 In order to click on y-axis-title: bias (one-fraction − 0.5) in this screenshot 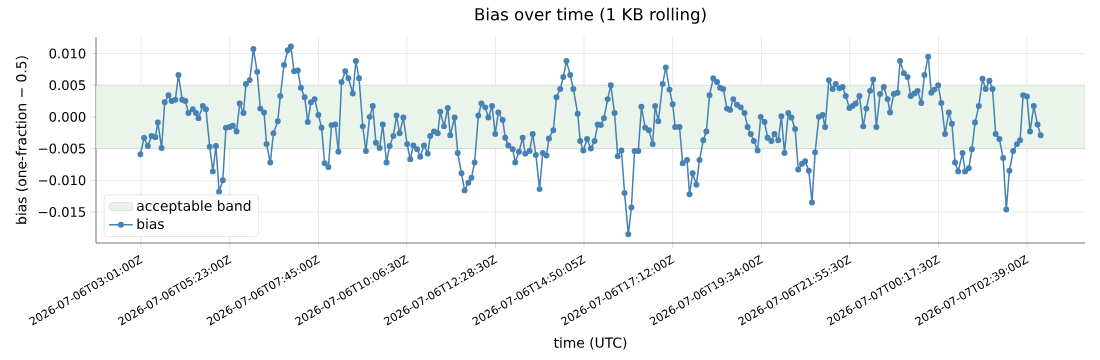, I will do `click(22, 140)`.